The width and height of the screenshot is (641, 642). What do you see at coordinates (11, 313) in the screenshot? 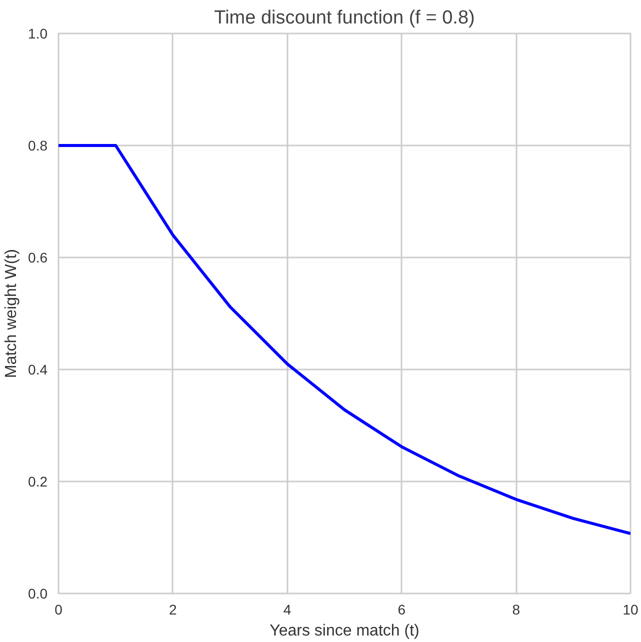
I see `y-axis-title: Match weight W(t)` at bounding box center [11, 313].